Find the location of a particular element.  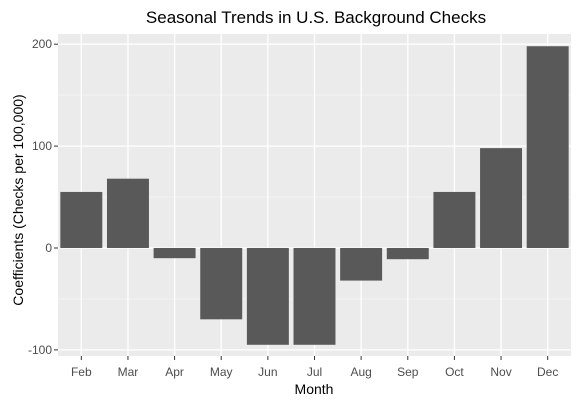

x-tick-label: Nov is located at coordinates (500, 372).